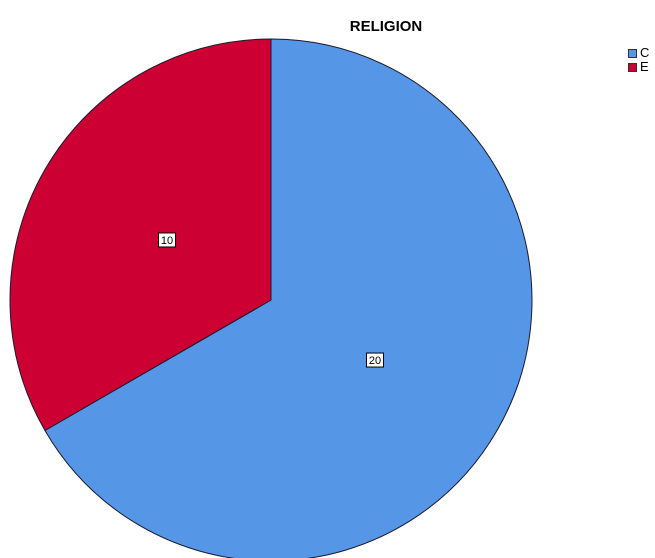 Image resolution: width=655 pixels, height=558 pixels. I want to click on data-label-e: 10, so click(167, 240).